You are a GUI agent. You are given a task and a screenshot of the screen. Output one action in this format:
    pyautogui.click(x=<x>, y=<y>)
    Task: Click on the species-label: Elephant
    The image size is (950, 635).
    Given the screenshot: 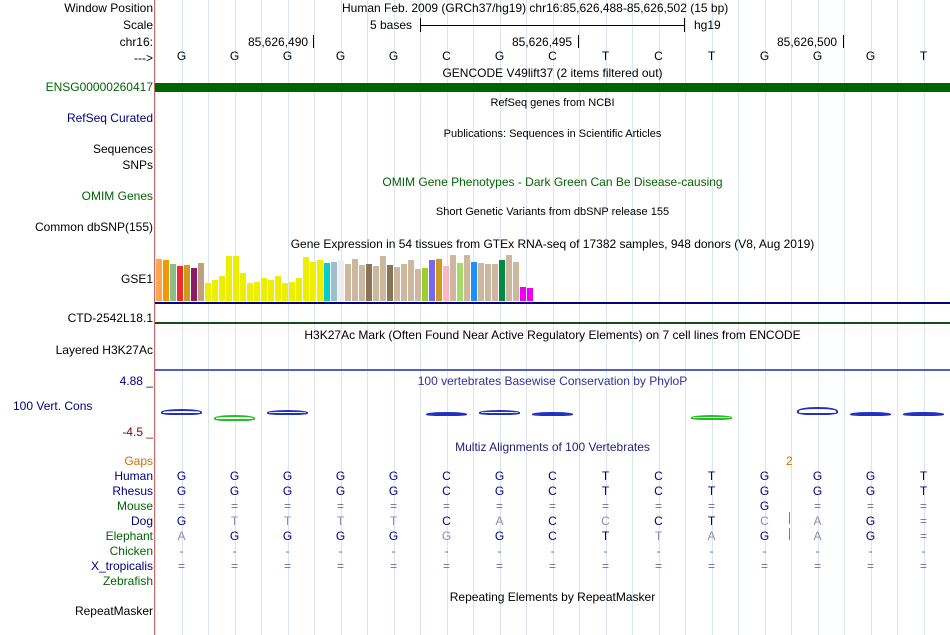 What is the action you would take?
    pyautogui.click(x=129, y=536)
    